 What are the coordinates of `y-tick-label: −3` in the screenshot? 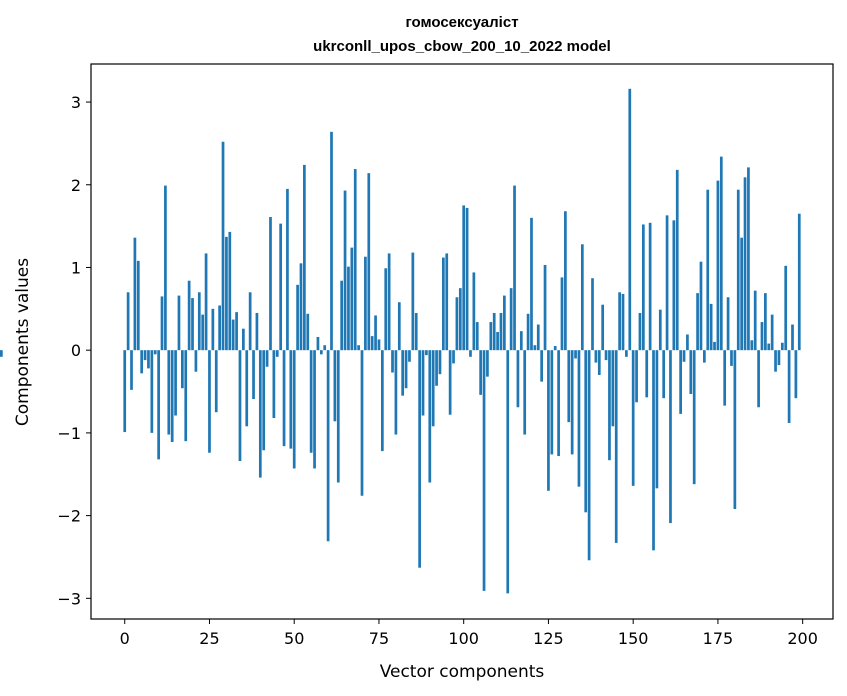 It's located at (69, 598).